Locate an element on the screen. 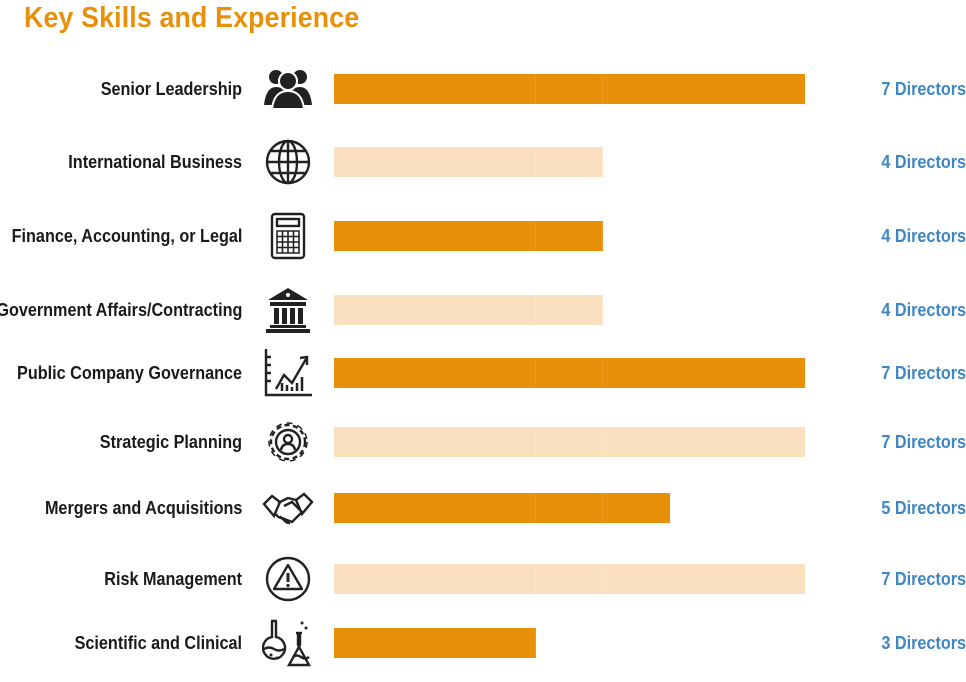 The height and width of the screenshot is (682, 966). bar-row: Senior Leadership 7 Directors is located at coordinates (483, 89).